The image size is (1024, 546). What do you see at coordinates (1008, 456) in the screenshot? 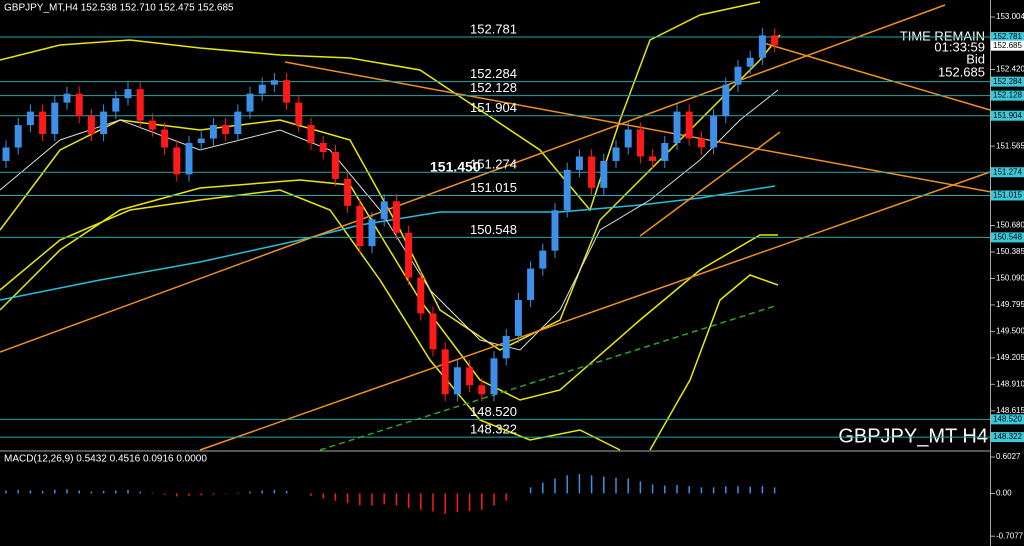
I see `y-tick-label: 0.6027` at bounding box center [1008, 456].